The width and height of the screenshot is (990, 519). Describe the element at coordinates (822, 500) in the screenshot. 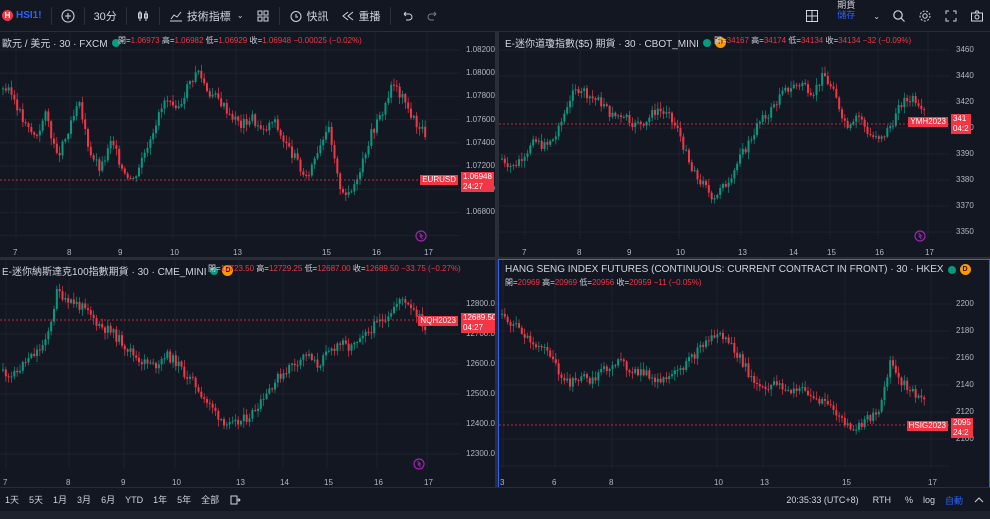

I see `clock-timezone: 20:35:33 (UTC+8)` at that location.